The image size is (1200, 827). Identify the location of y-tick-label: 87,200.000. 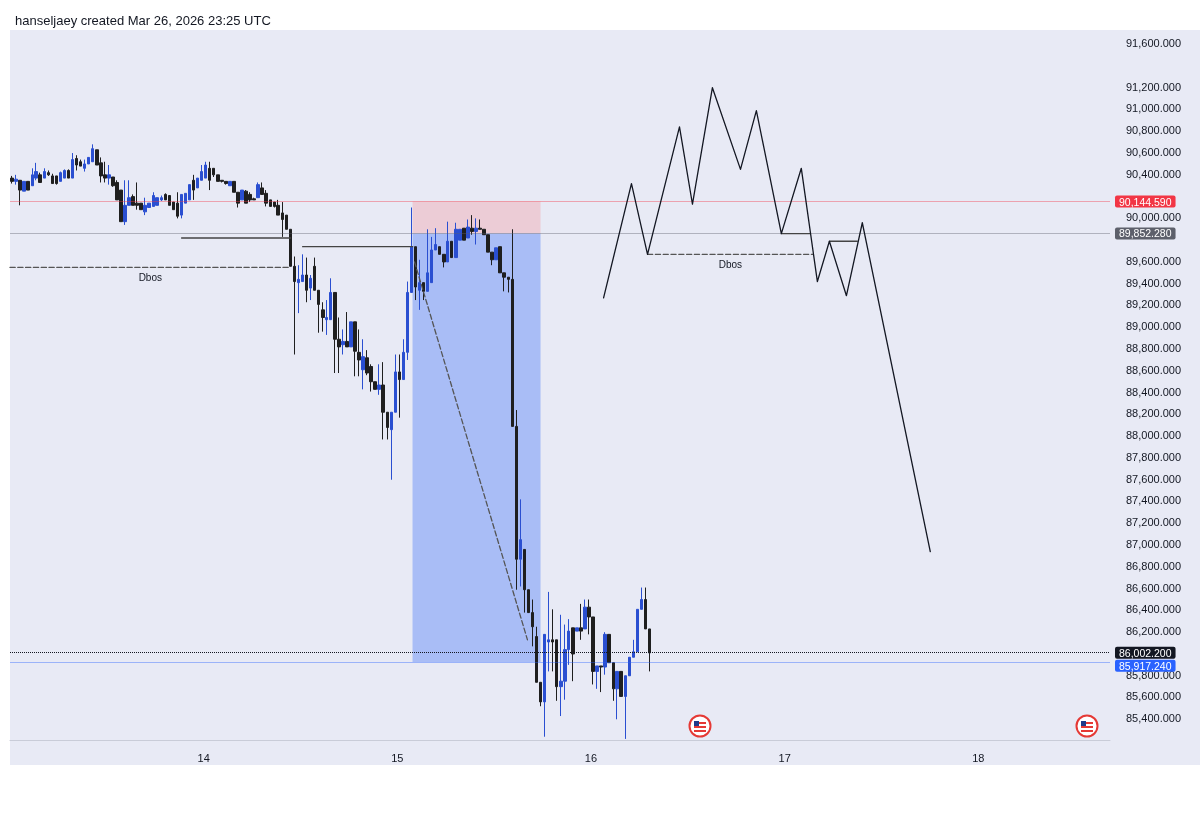
(1154, 522).